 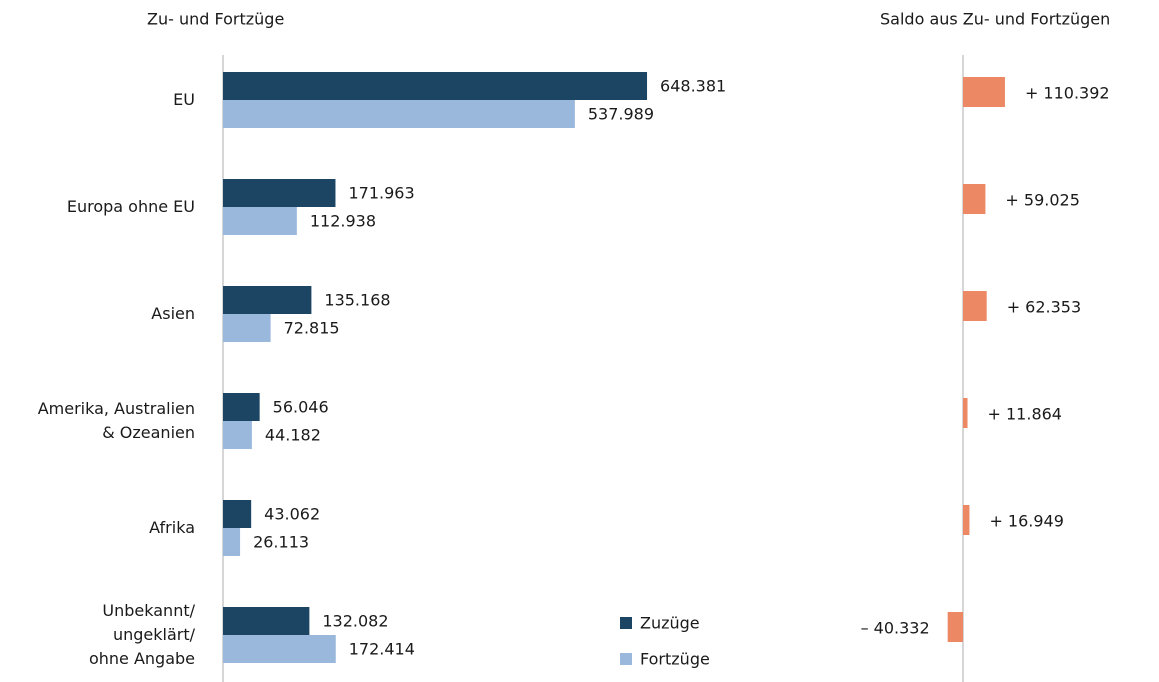 I want to click on category-label: EU, so click(x=184, y=99).